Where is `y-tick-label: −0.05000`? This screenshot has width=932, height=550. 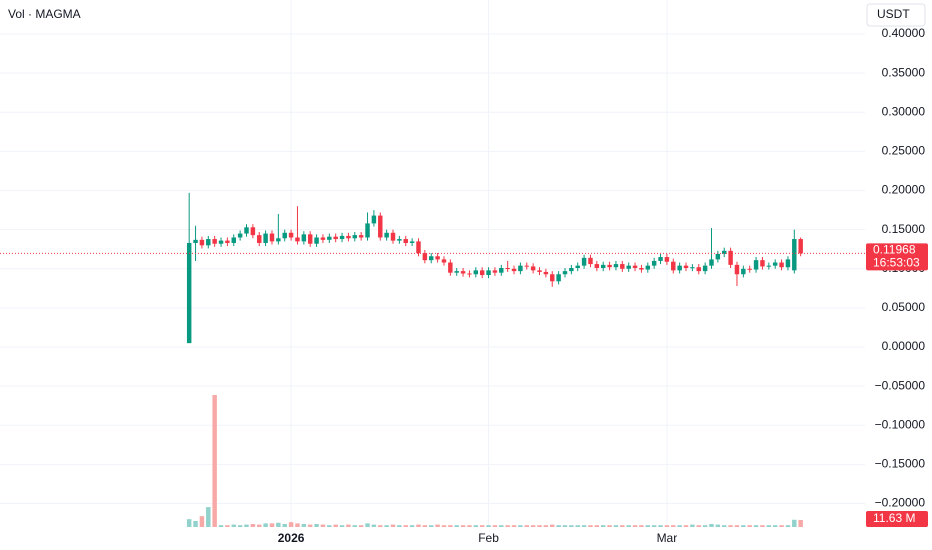
y-tick-label: −0.05000 is located at coordinates (900, 385).